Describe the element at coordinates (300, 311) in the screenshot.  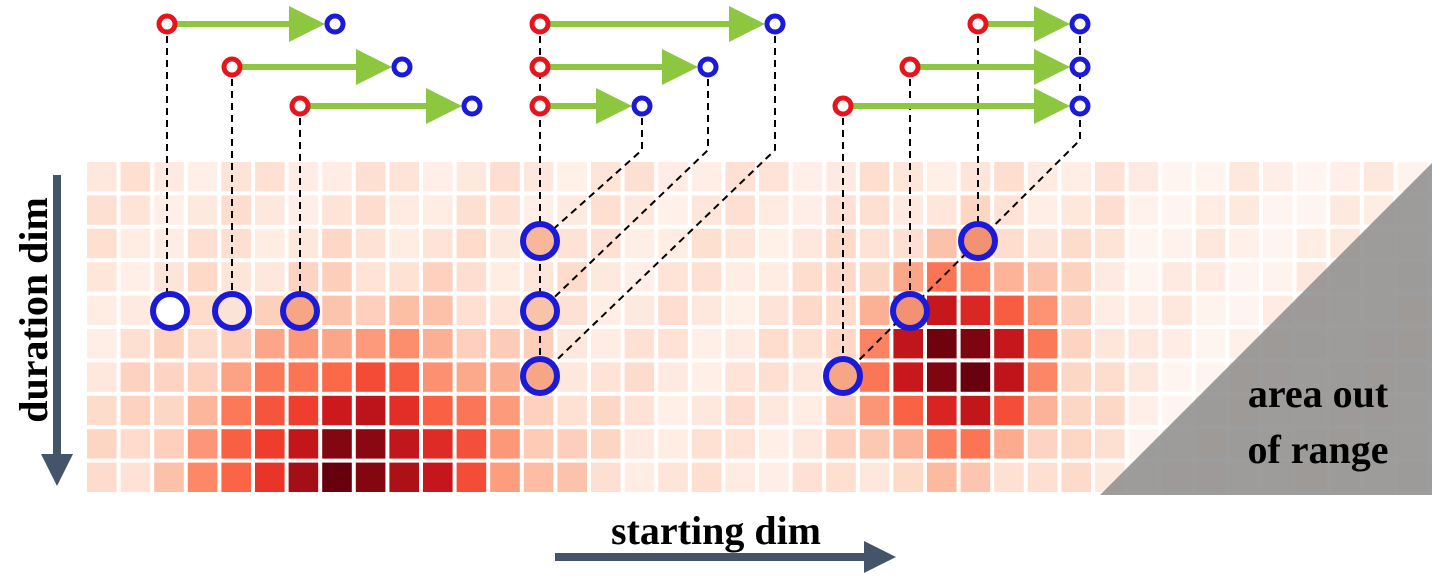
I see `grid-point` at that location.